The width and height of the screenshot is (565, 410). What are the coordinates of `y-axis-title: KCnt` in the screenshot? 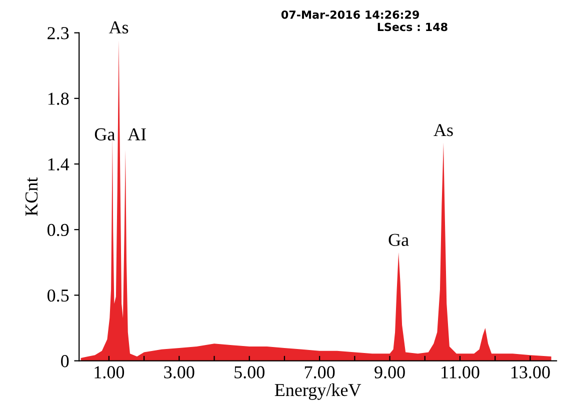 It's located at (31, 196).